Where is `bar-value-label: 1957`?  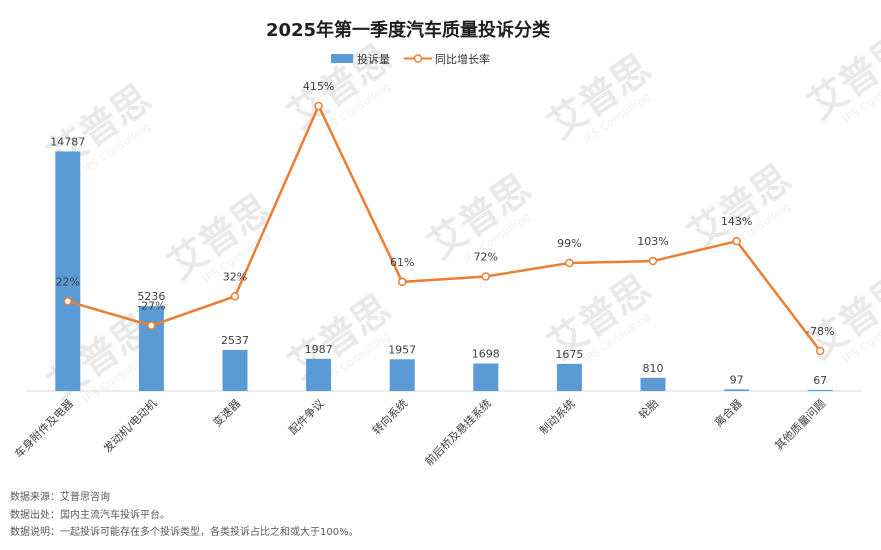
bar-value-label: 1957 is located at coordinates (402, 349).